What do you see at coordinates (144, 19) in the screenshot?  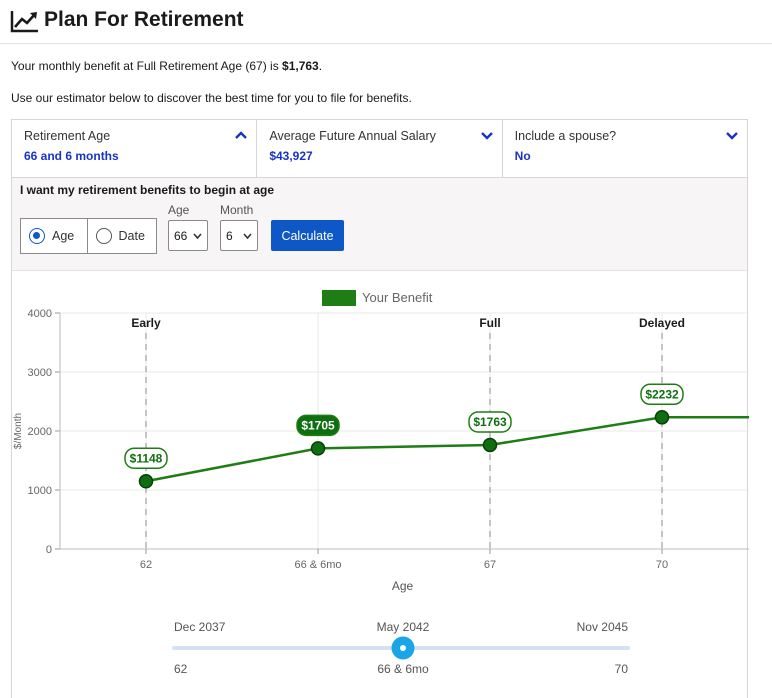 I see `page-title: Plan For Retirement` at bounding box center [144, 19].